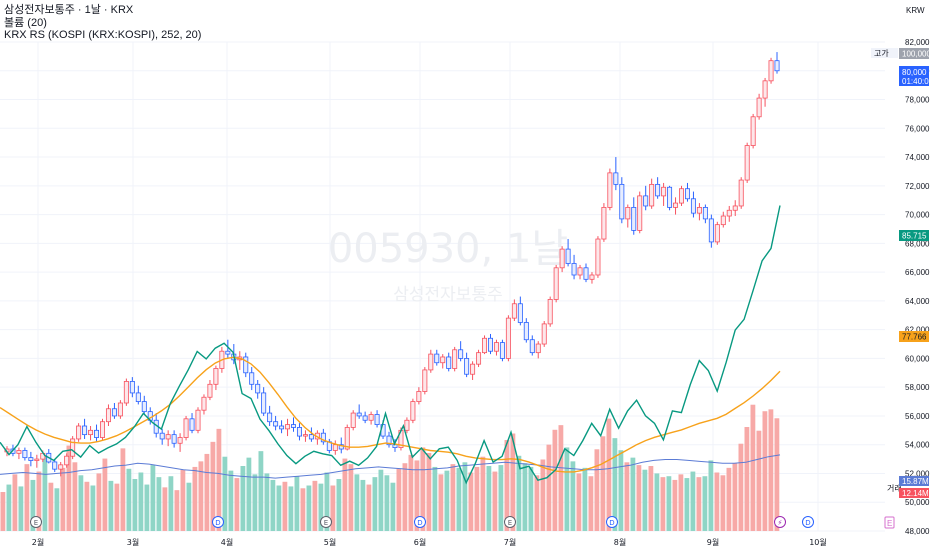 The height and width of the screenshot is (550, 932). Describe the element at coordinates (914, 76) in the screenshot. I see `last-price-tag` at that location.